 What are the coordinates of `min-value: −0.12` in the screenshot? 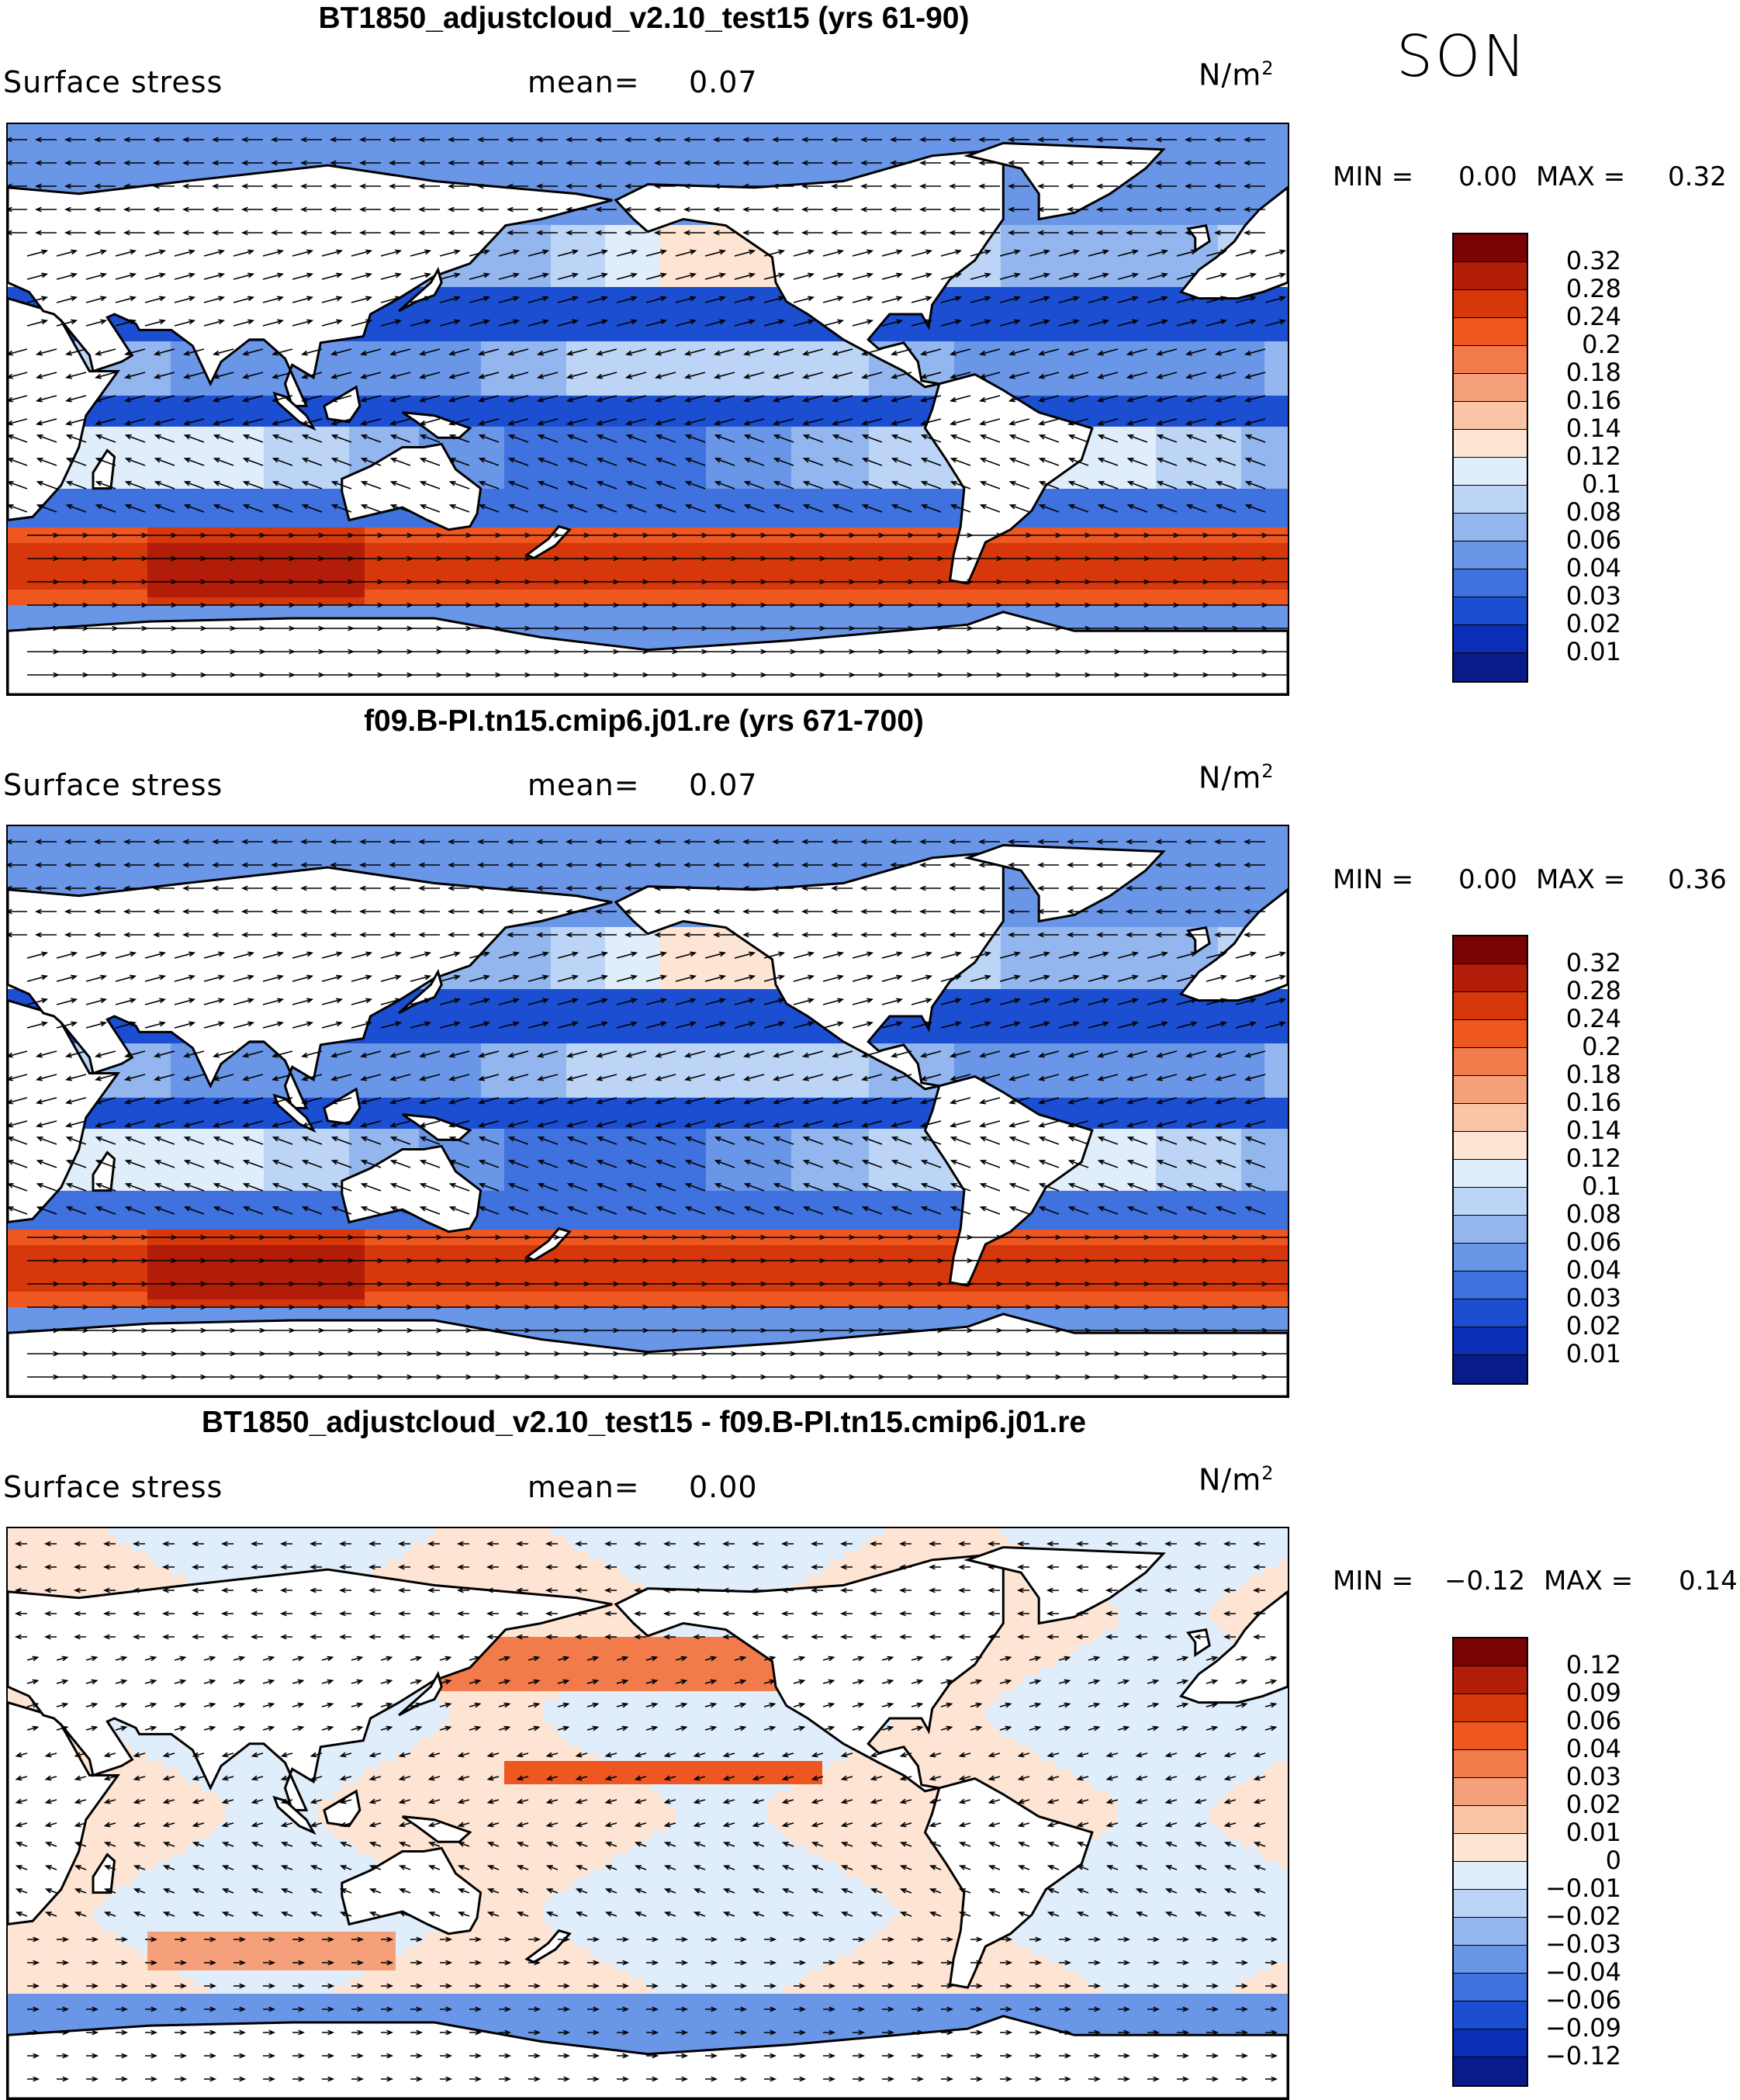 It's located at (1484, 1581).